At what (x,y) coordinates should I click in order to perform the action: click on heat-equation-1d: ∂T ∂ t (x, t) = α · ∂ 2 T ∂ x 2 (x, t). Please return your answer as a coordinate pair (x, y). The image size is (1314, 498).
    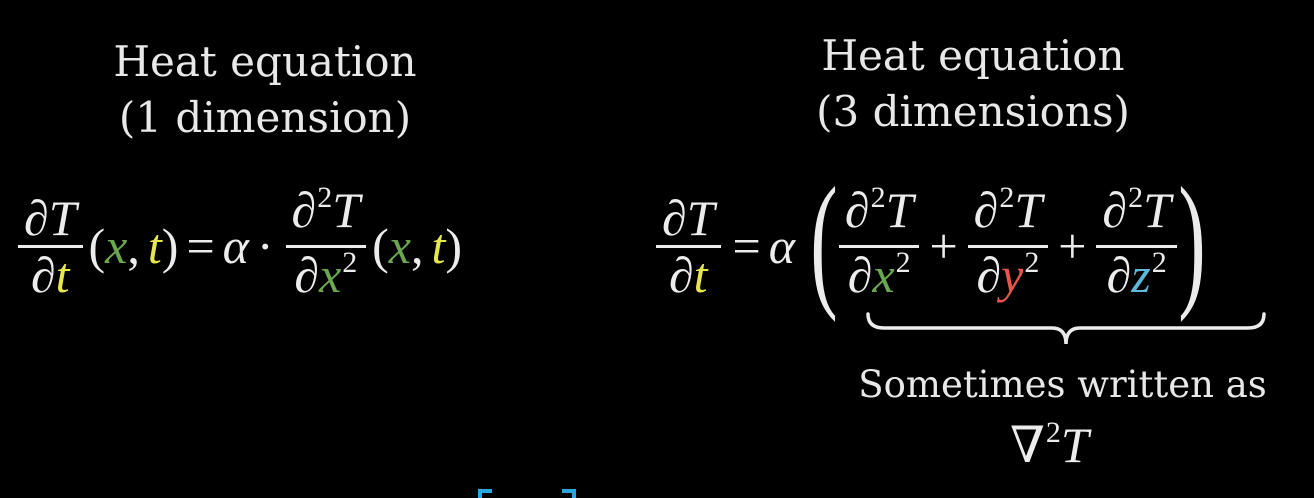
    Looking at the image, I should click on (238, 243).